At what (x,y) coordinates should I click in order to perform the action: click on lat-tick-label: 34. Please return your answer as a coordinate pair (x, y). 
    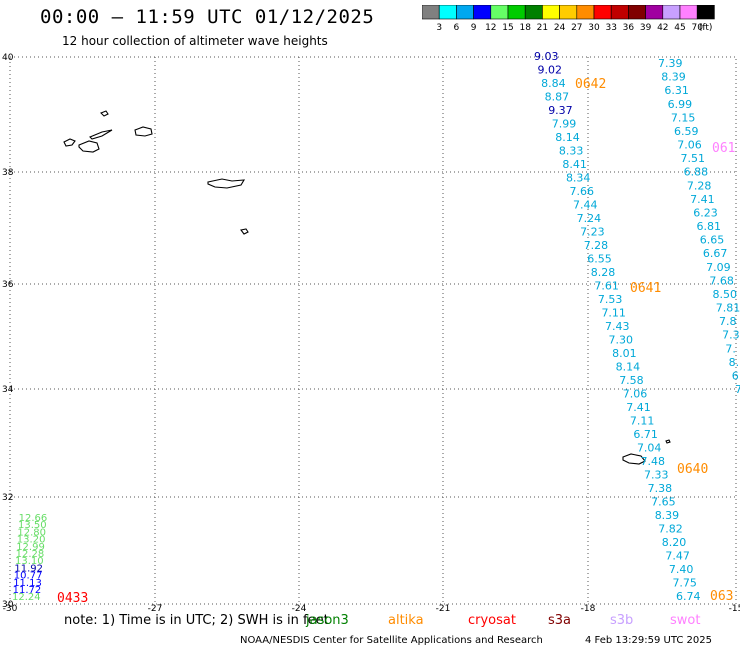
    Looking at the image, I should click on (8, 390).